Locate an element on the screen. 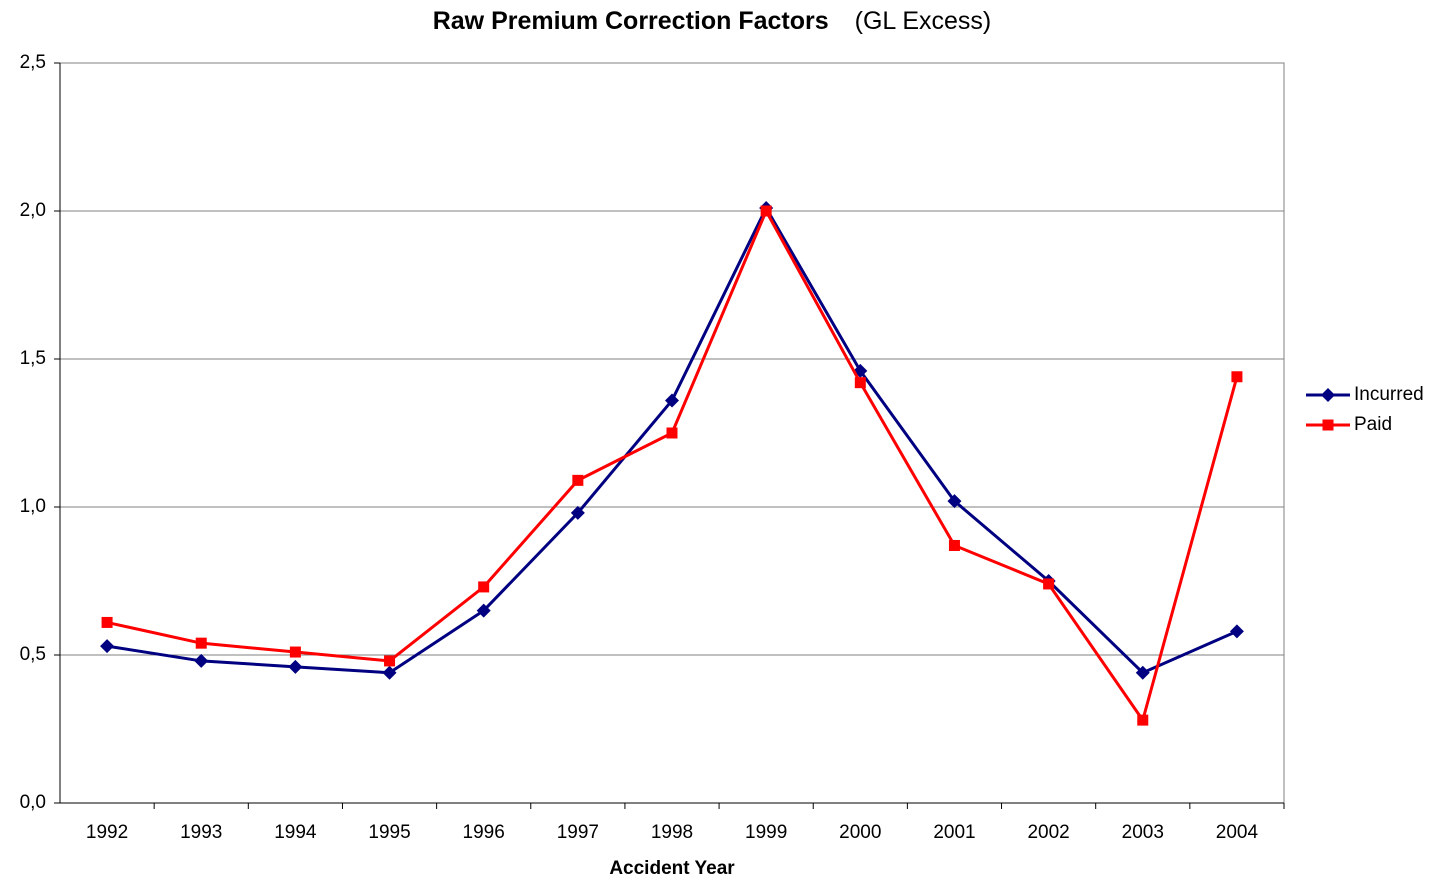 The image size is (1435, 881). x-tick-label: 1999 is located at coordinates (766, 832).